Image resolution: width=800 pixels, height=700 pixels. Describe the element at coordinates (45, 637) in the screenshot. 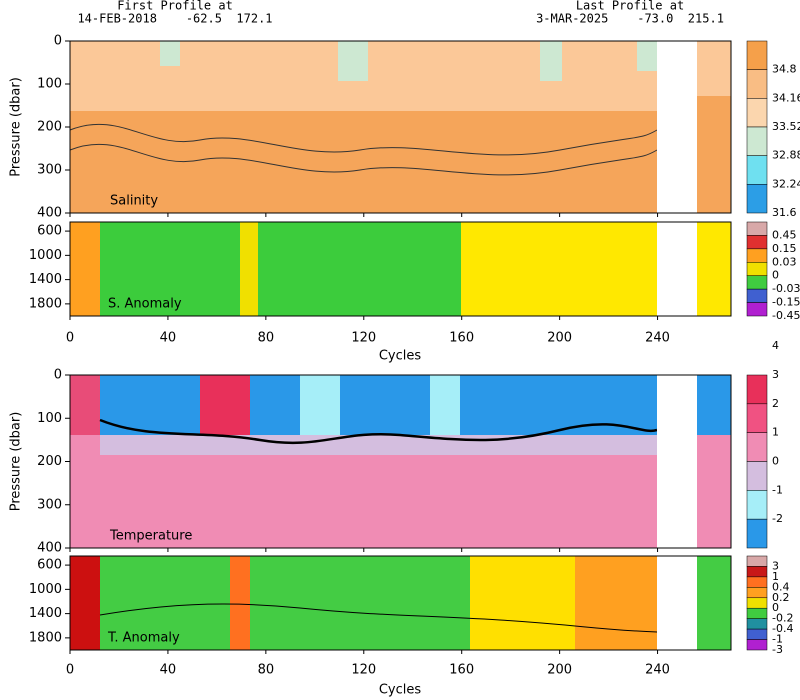

I see `y-tick-label: 1800` at that location.